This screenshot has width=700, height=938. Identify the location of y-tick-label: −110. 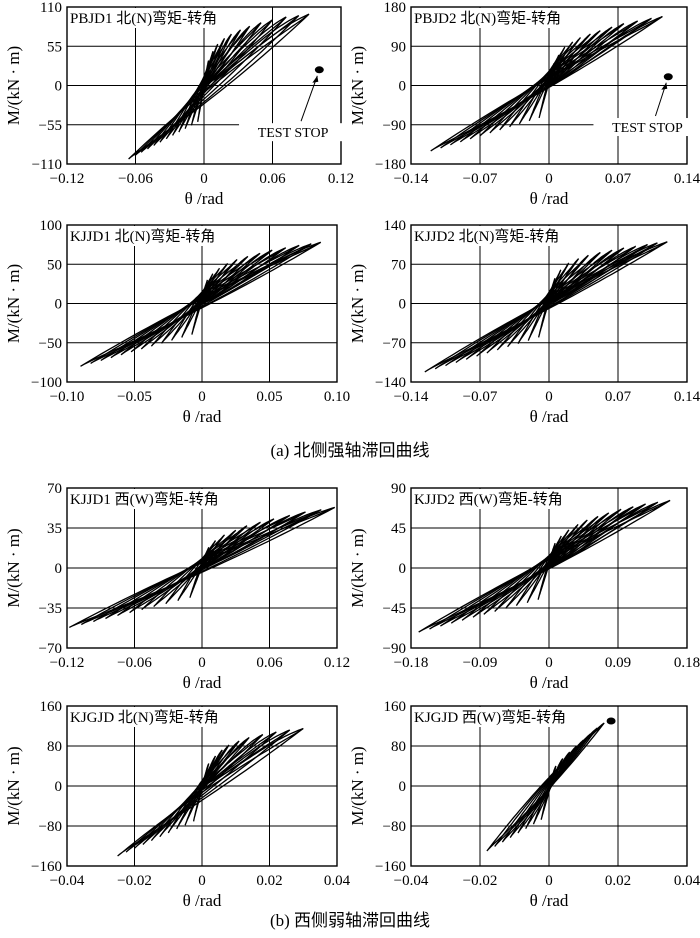
(47, 165).